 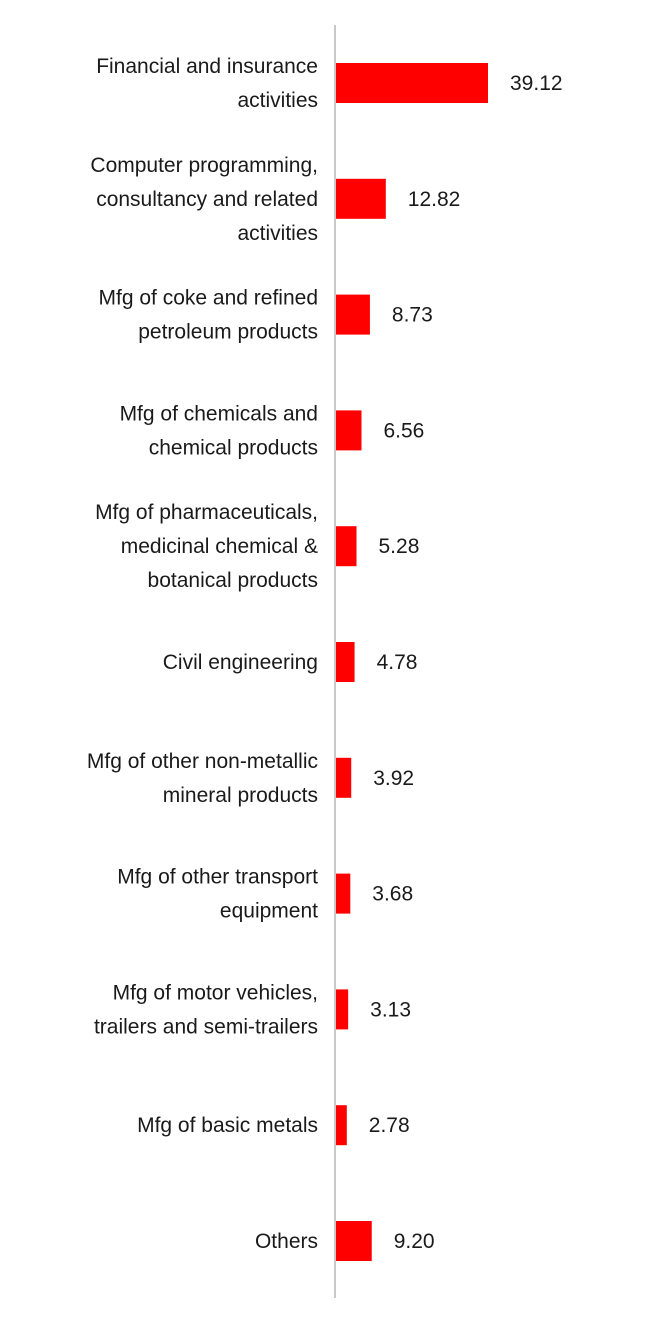 What do you see at coordinates (397, 662) in the screenshot?
I see `value-label: 4.78` at bounding box center [397, 662].